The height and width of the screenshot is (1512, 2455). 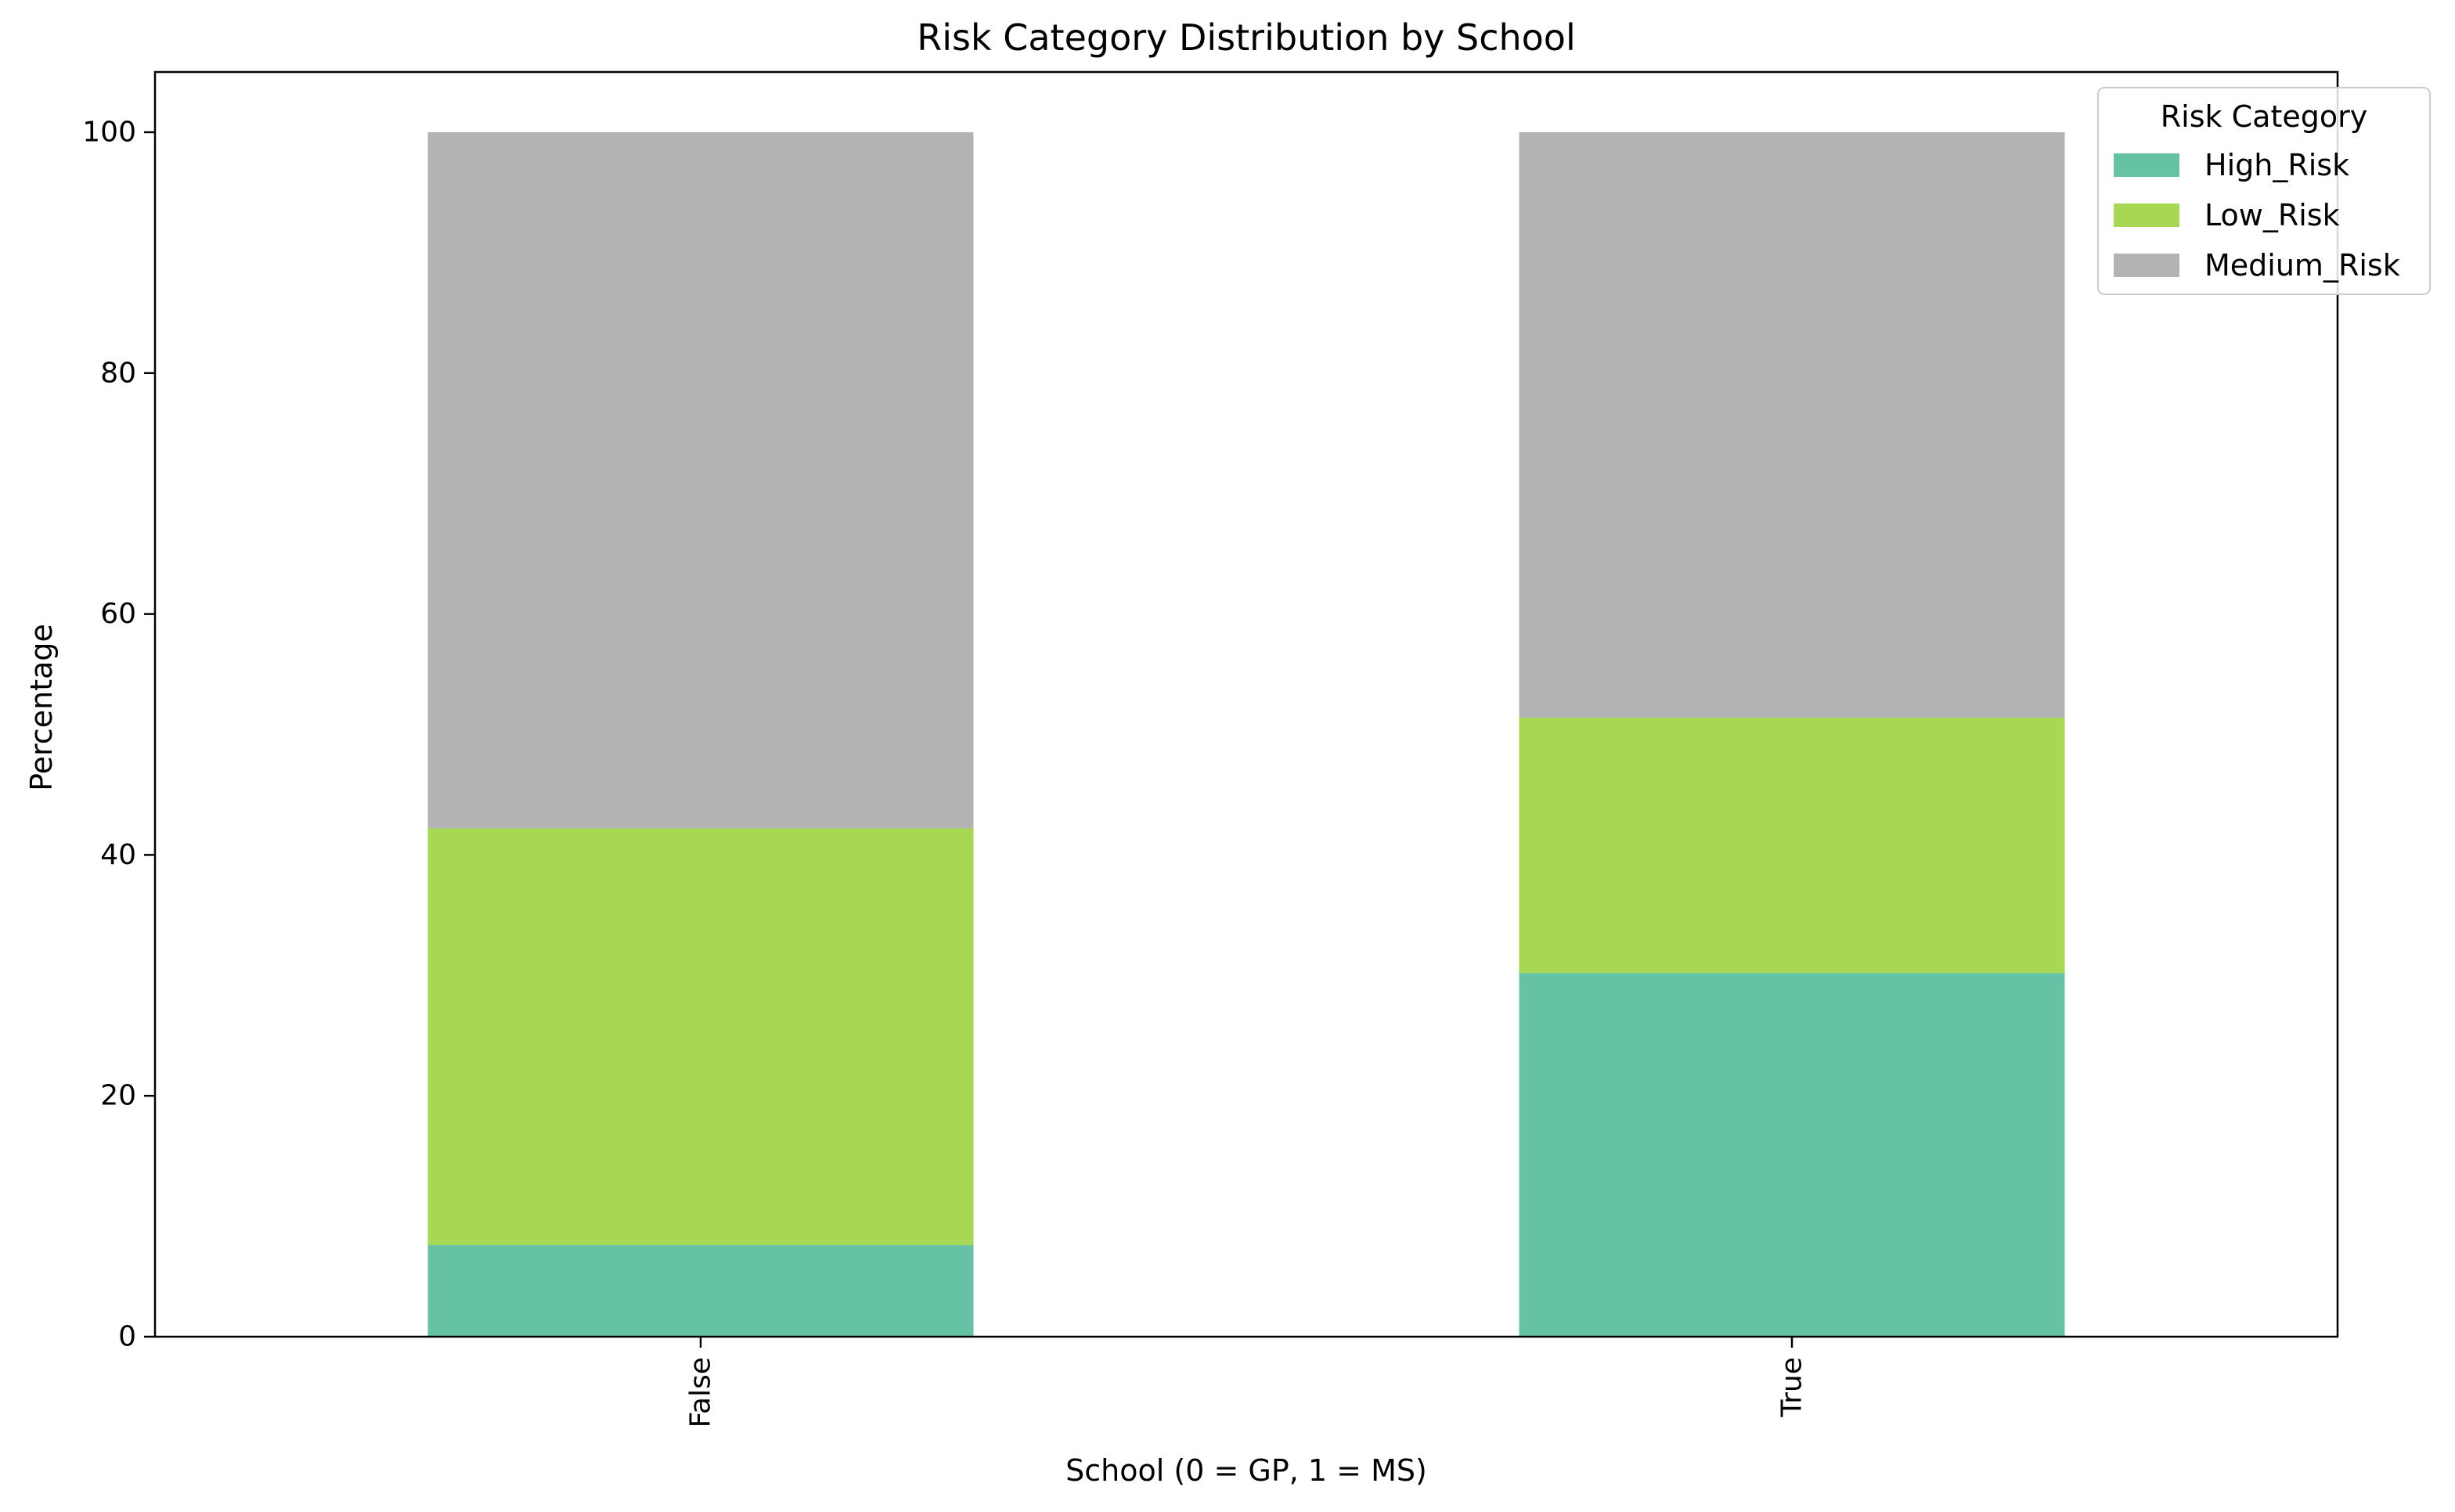 I want to click on legend-title: Risk Category, so click(x=2264, y=116).